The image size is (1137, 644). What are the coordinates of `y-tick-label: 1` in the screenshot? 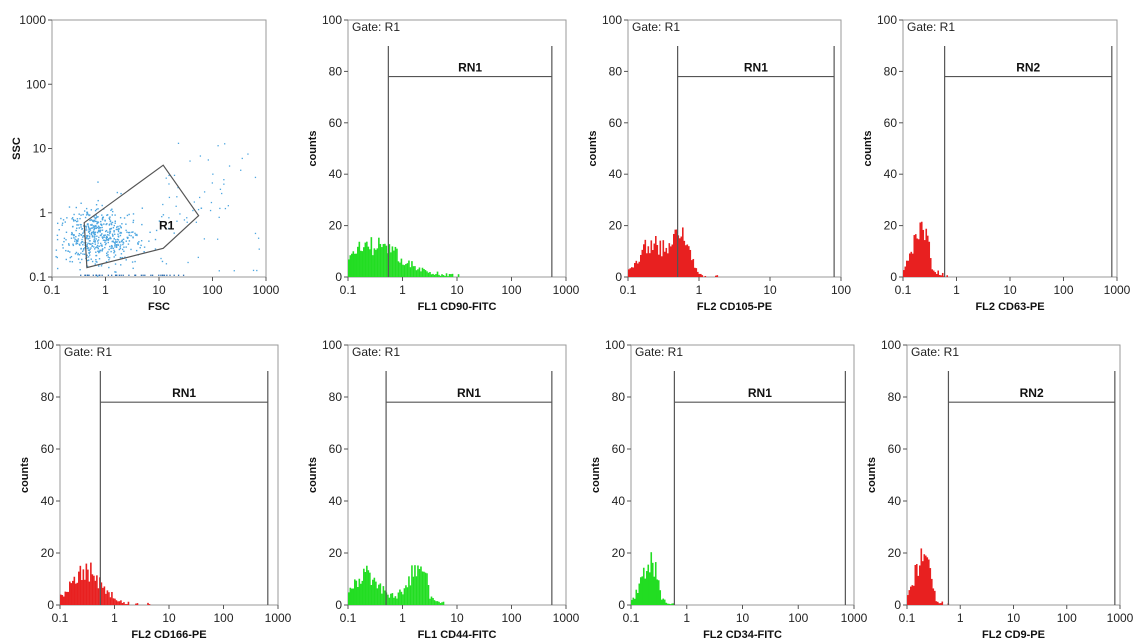 It's located at (42, 213).